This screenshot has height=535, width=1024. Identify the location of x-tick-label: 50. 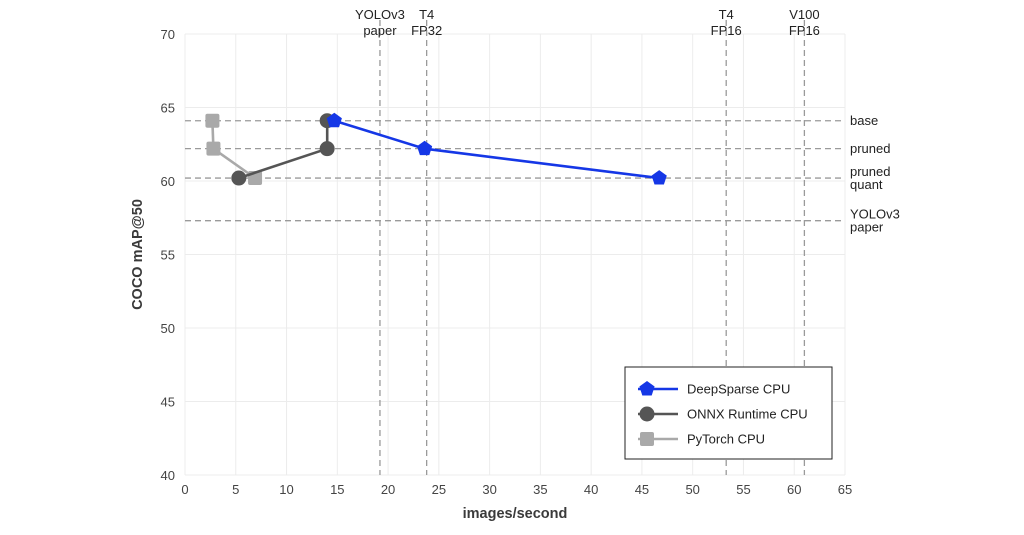
(692, 489).